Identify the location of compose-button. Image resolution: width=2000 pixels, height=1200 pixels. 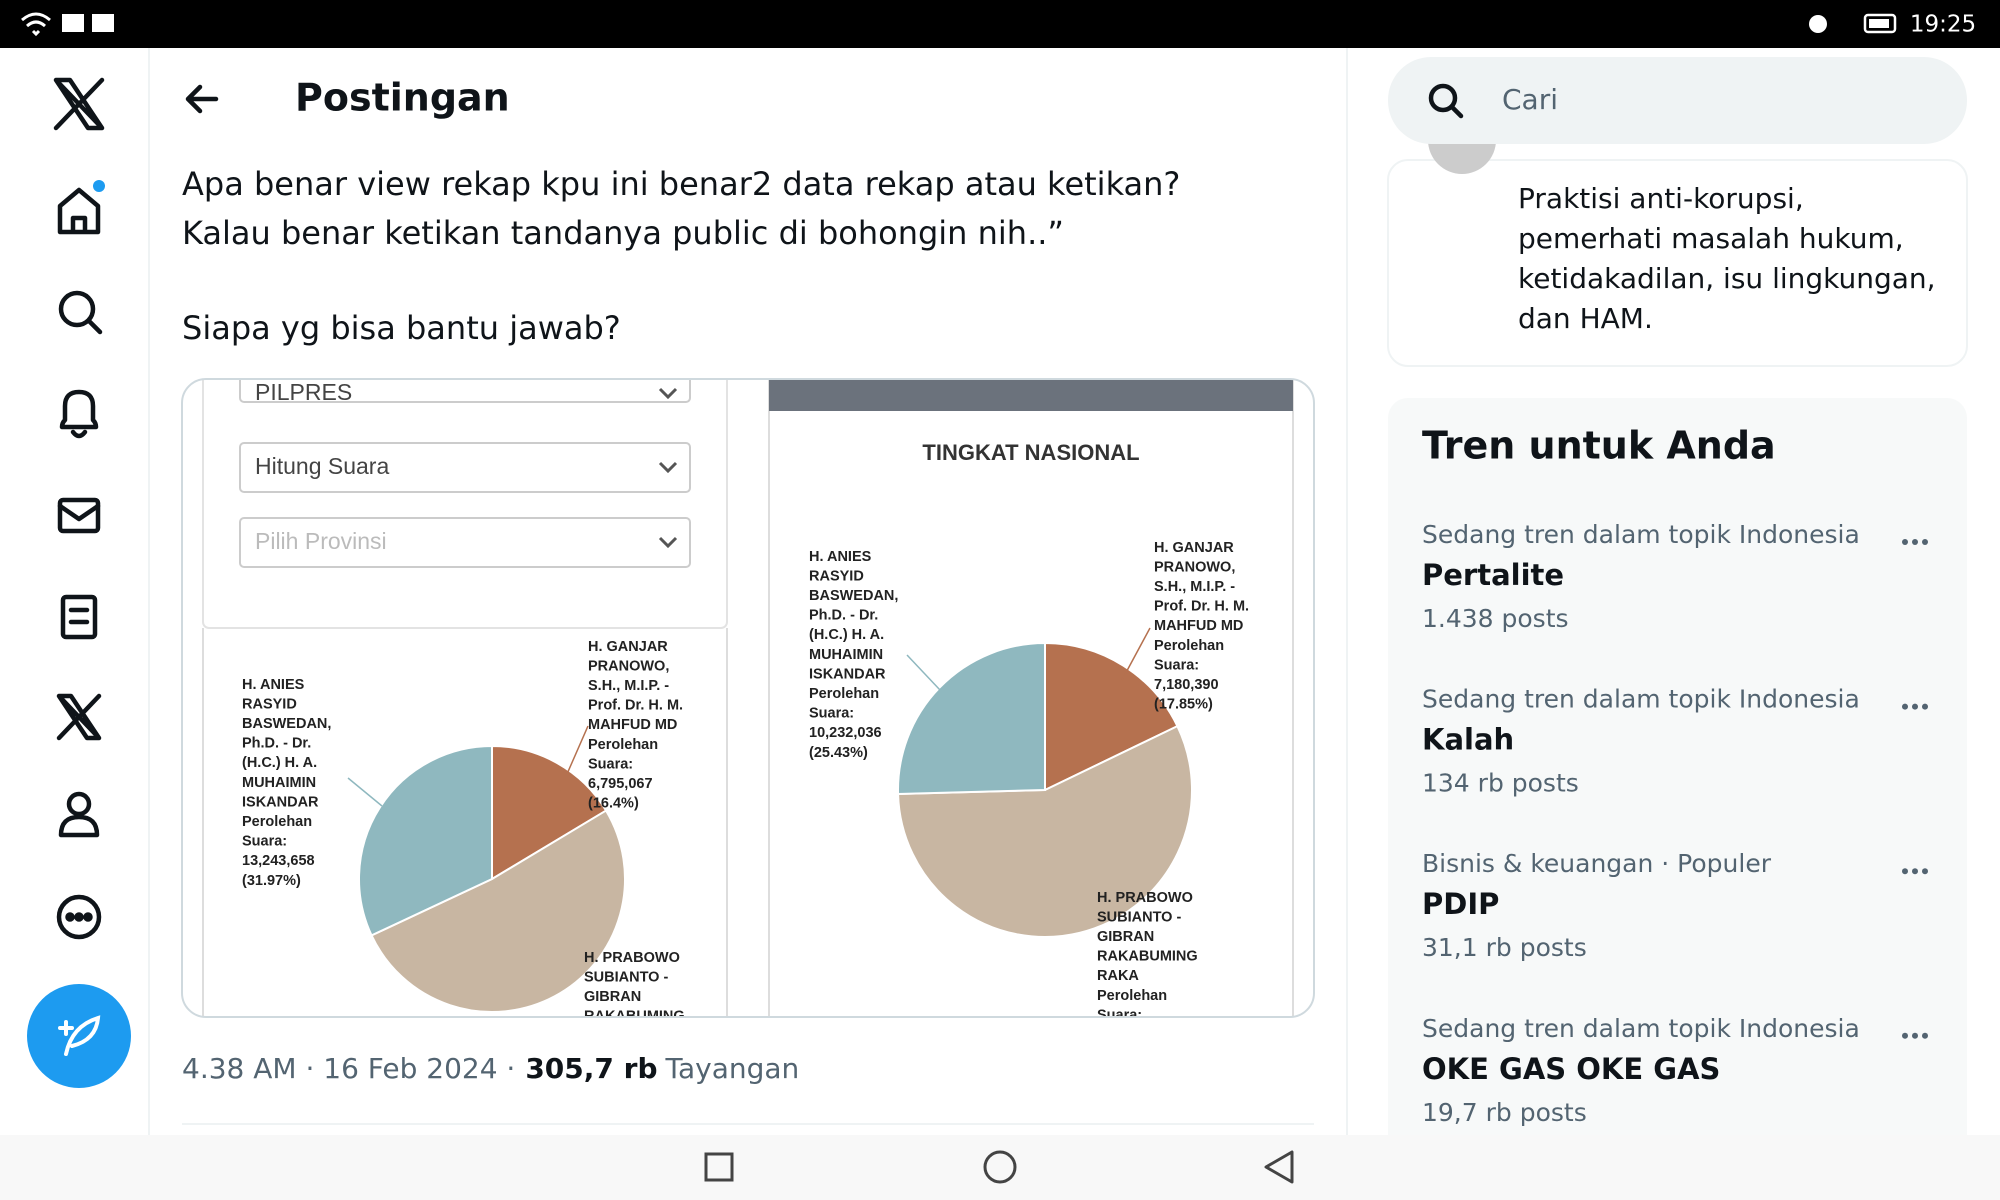
(79, 1036).